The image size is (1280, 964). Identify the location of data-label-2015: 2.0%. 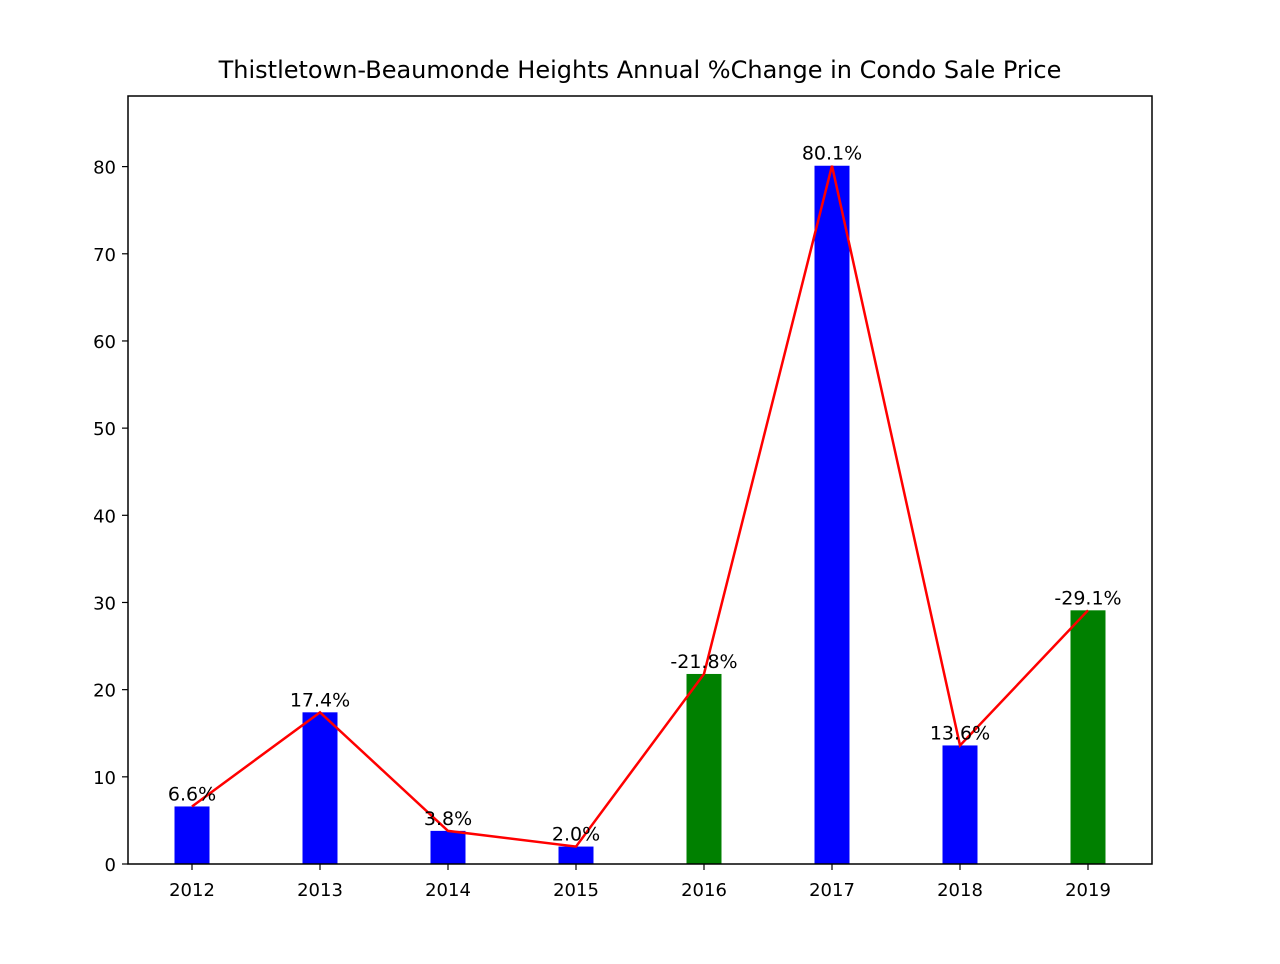
(576, 835).